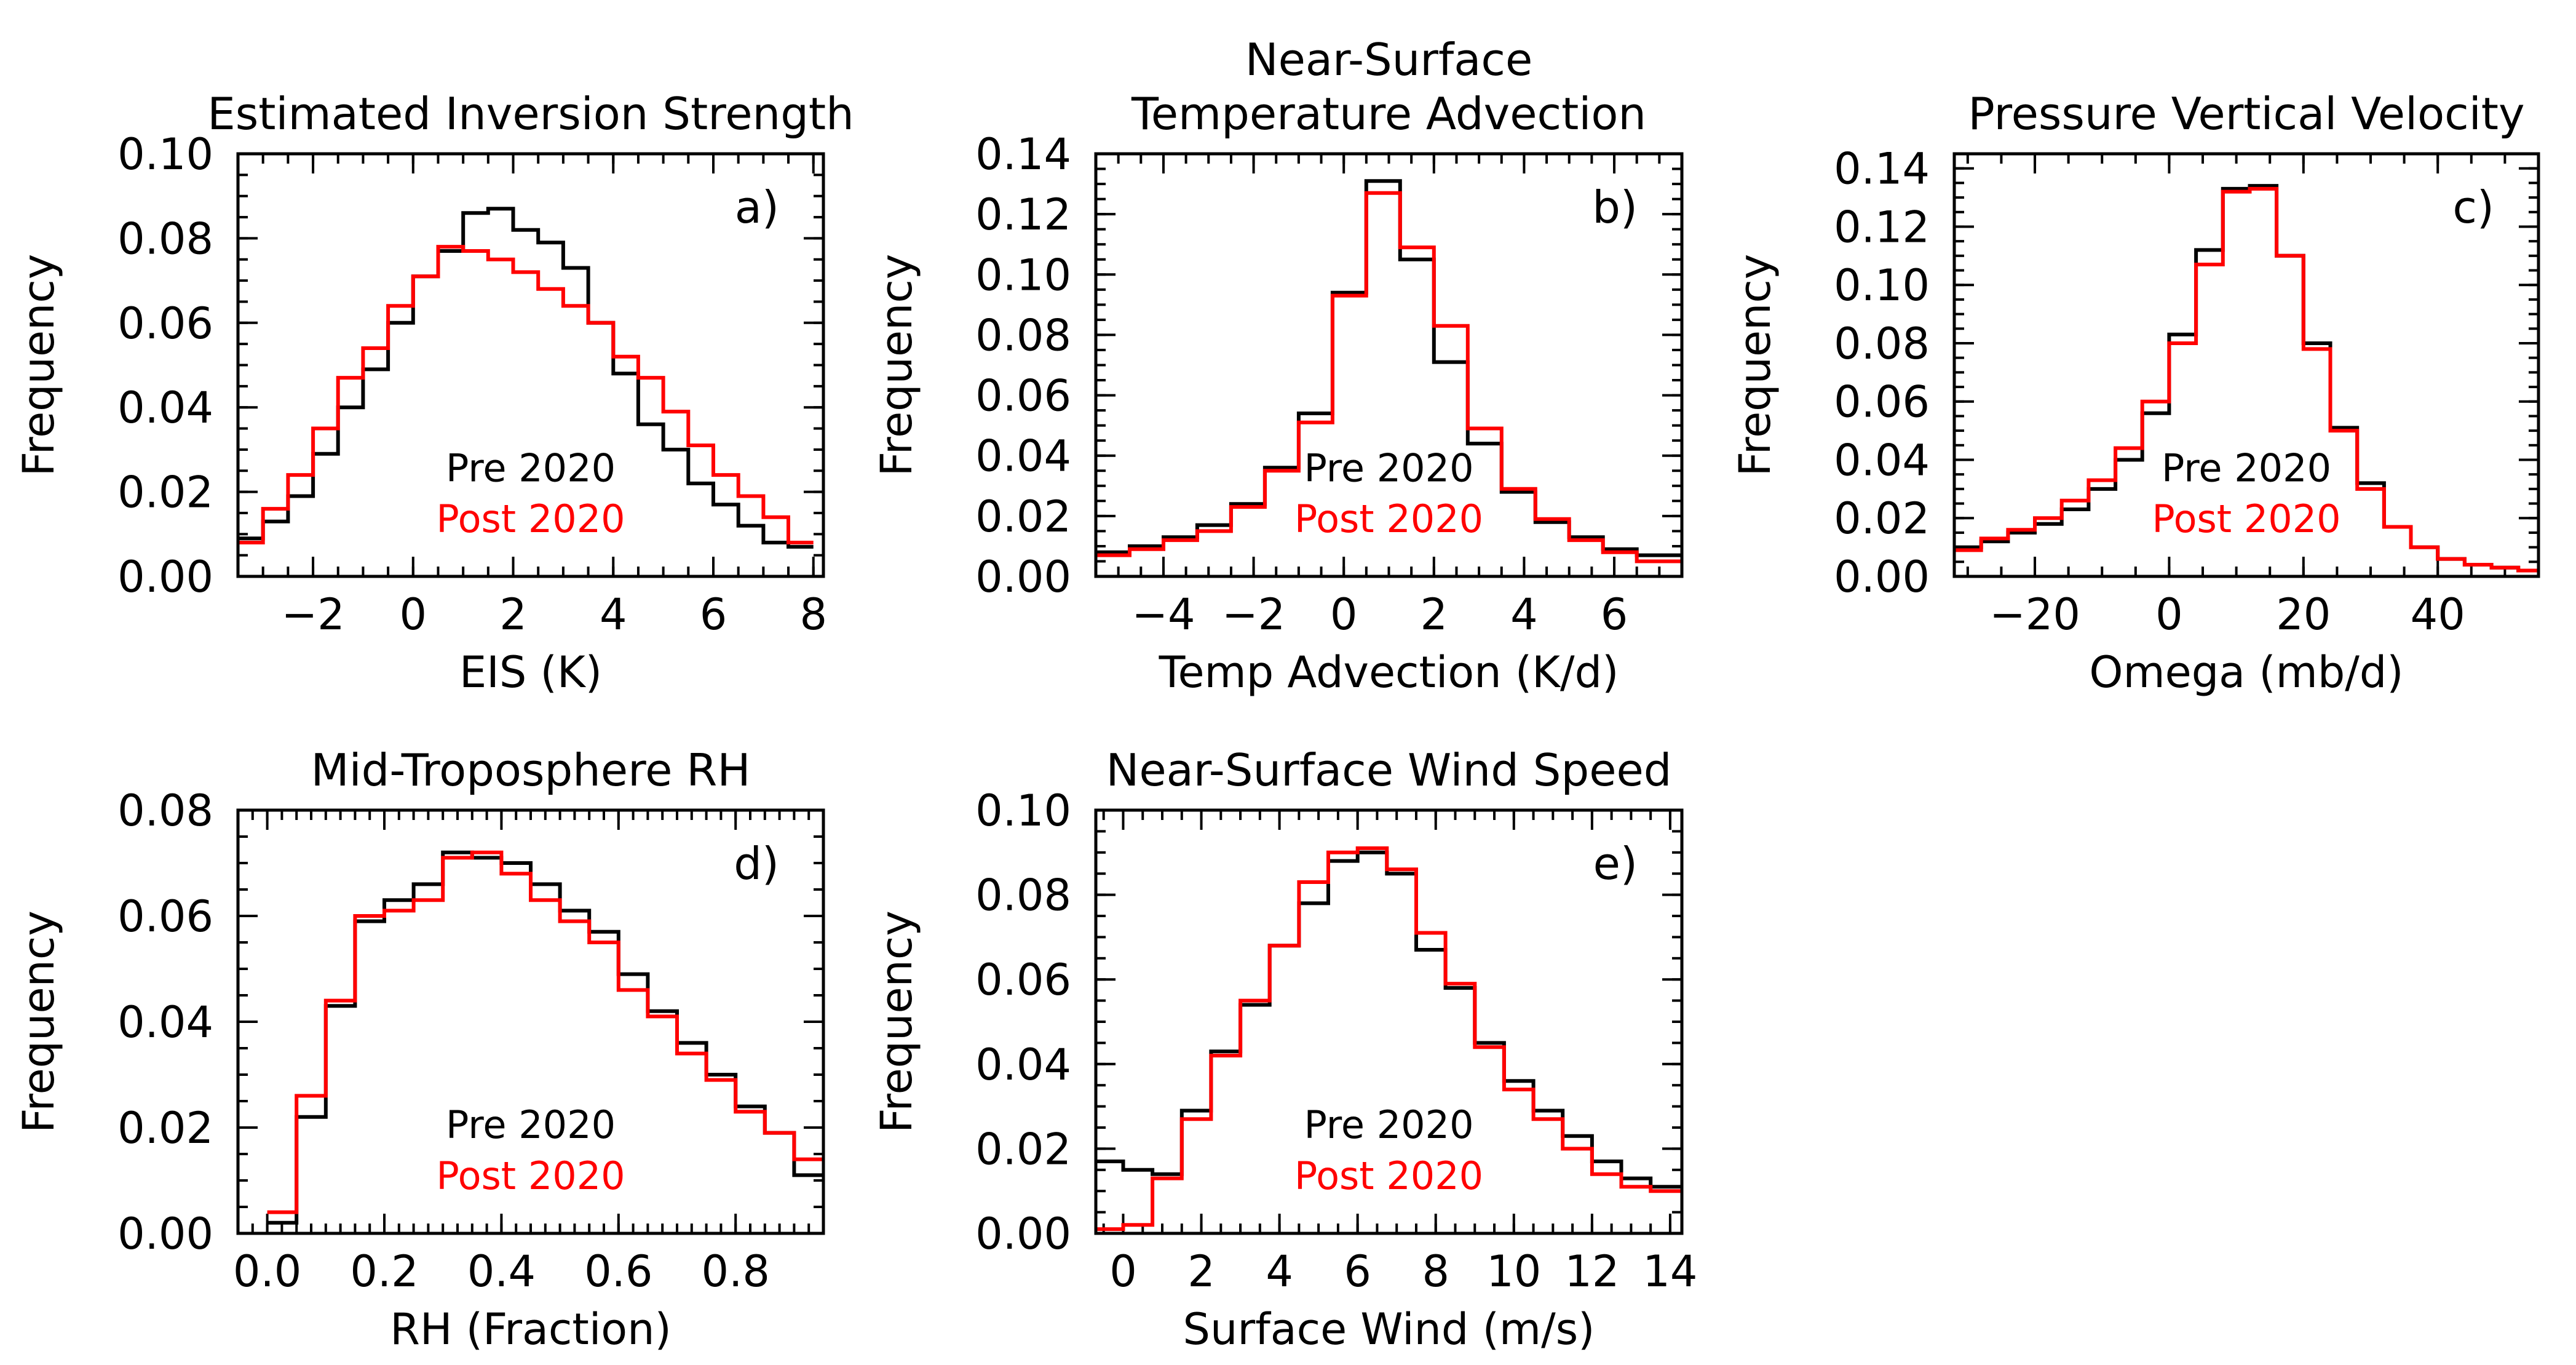 This screenshot has height=1365, width=2576. I want to click on x-tick-label: 10, so click(1514, 1271).